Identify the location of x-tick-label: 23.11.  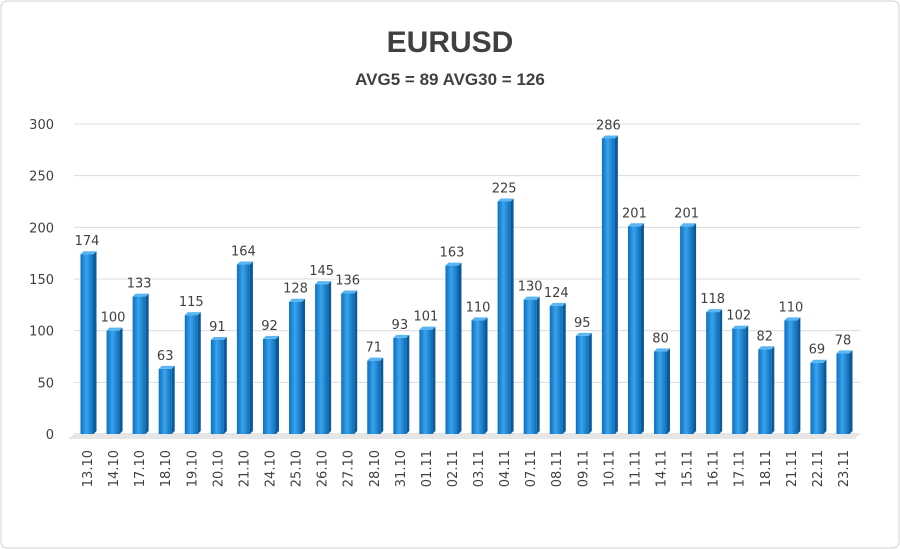
(844, 468).